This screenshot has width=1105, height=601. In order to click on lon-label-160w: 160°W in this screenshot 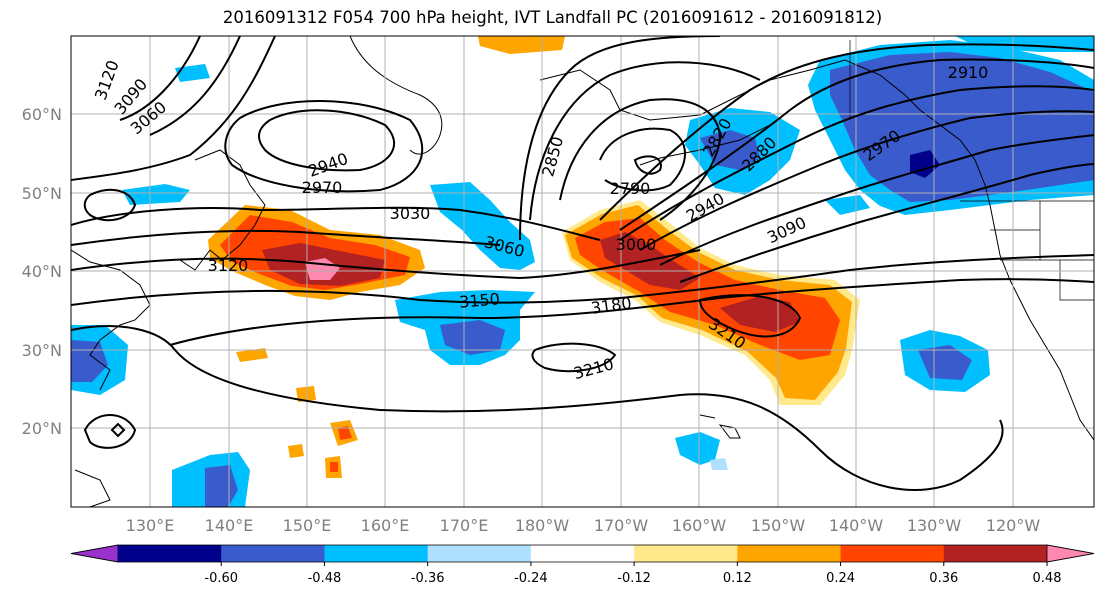, I will do `click(699, 525)`.